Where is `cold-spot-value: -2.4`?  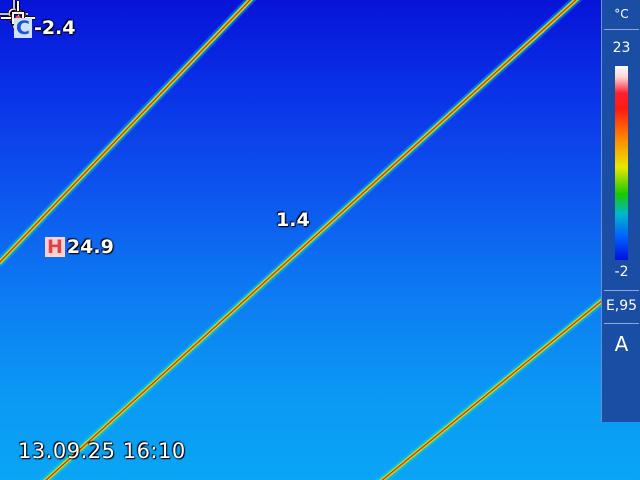
cold-spot-value: -2.4 is located at coordinates (54, 28).